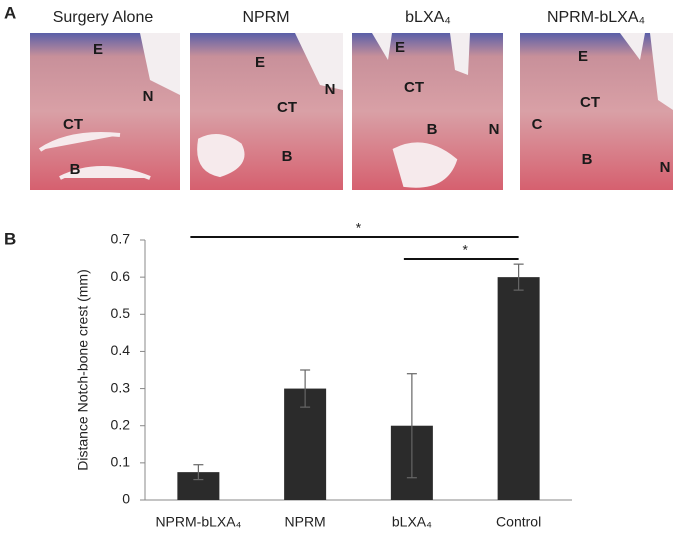 This screenshot has width=677, height=536. Describe the element at coordinates (126, 499) in the screenshot. I see `y-tick-label: 0` at that location.